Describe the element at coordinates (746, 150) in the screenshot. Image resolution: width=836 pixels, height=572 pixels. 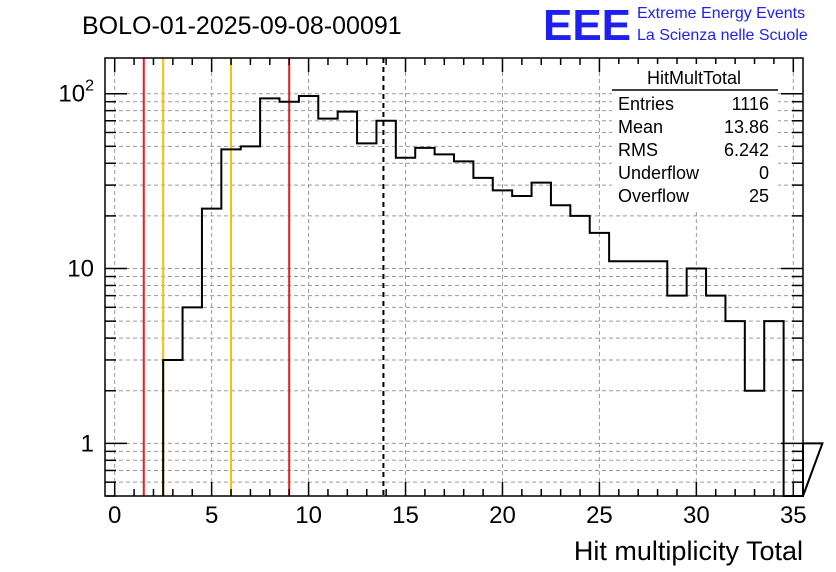
I see `stats-row-value: 6.242` at that location.